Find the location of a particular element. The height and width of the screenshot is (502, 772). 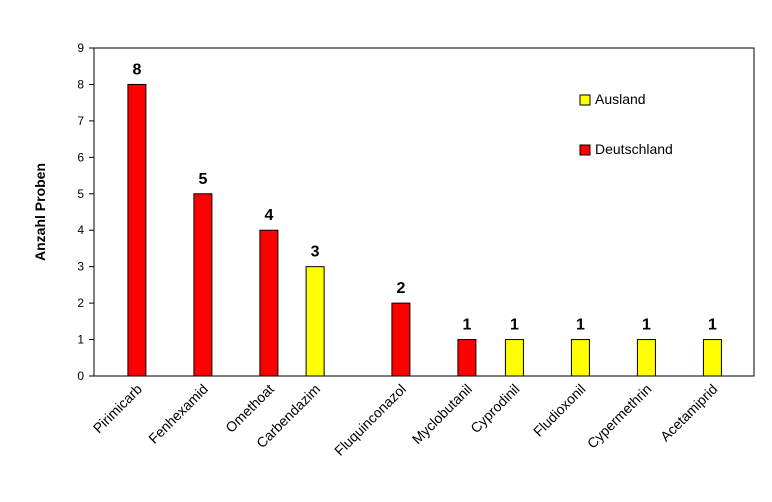

bar-deutschland-omethoat is located at coordinates (269, 303).